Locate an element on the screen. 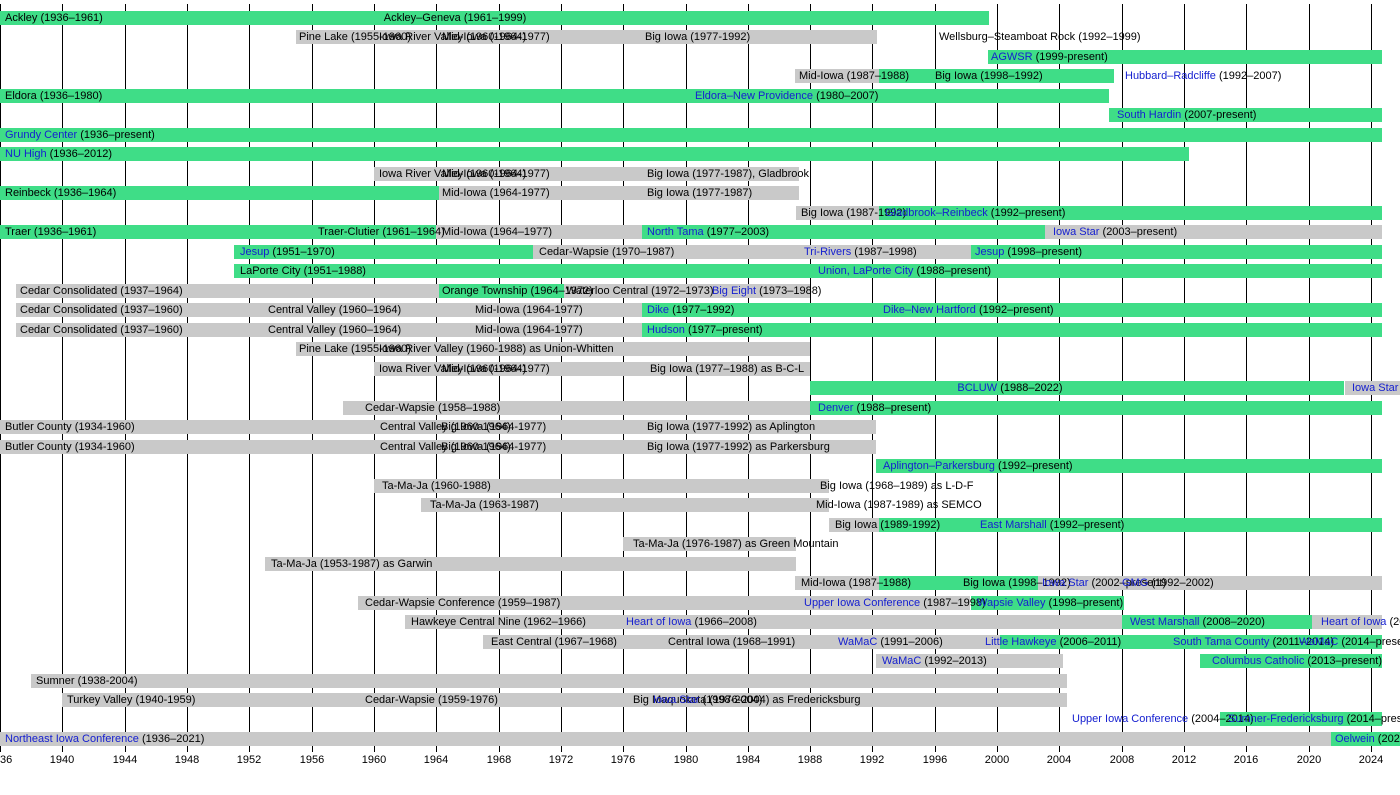 This screenshot has width=1400, height=795. school-link: Big Eight is located at coordinates (734, 291).